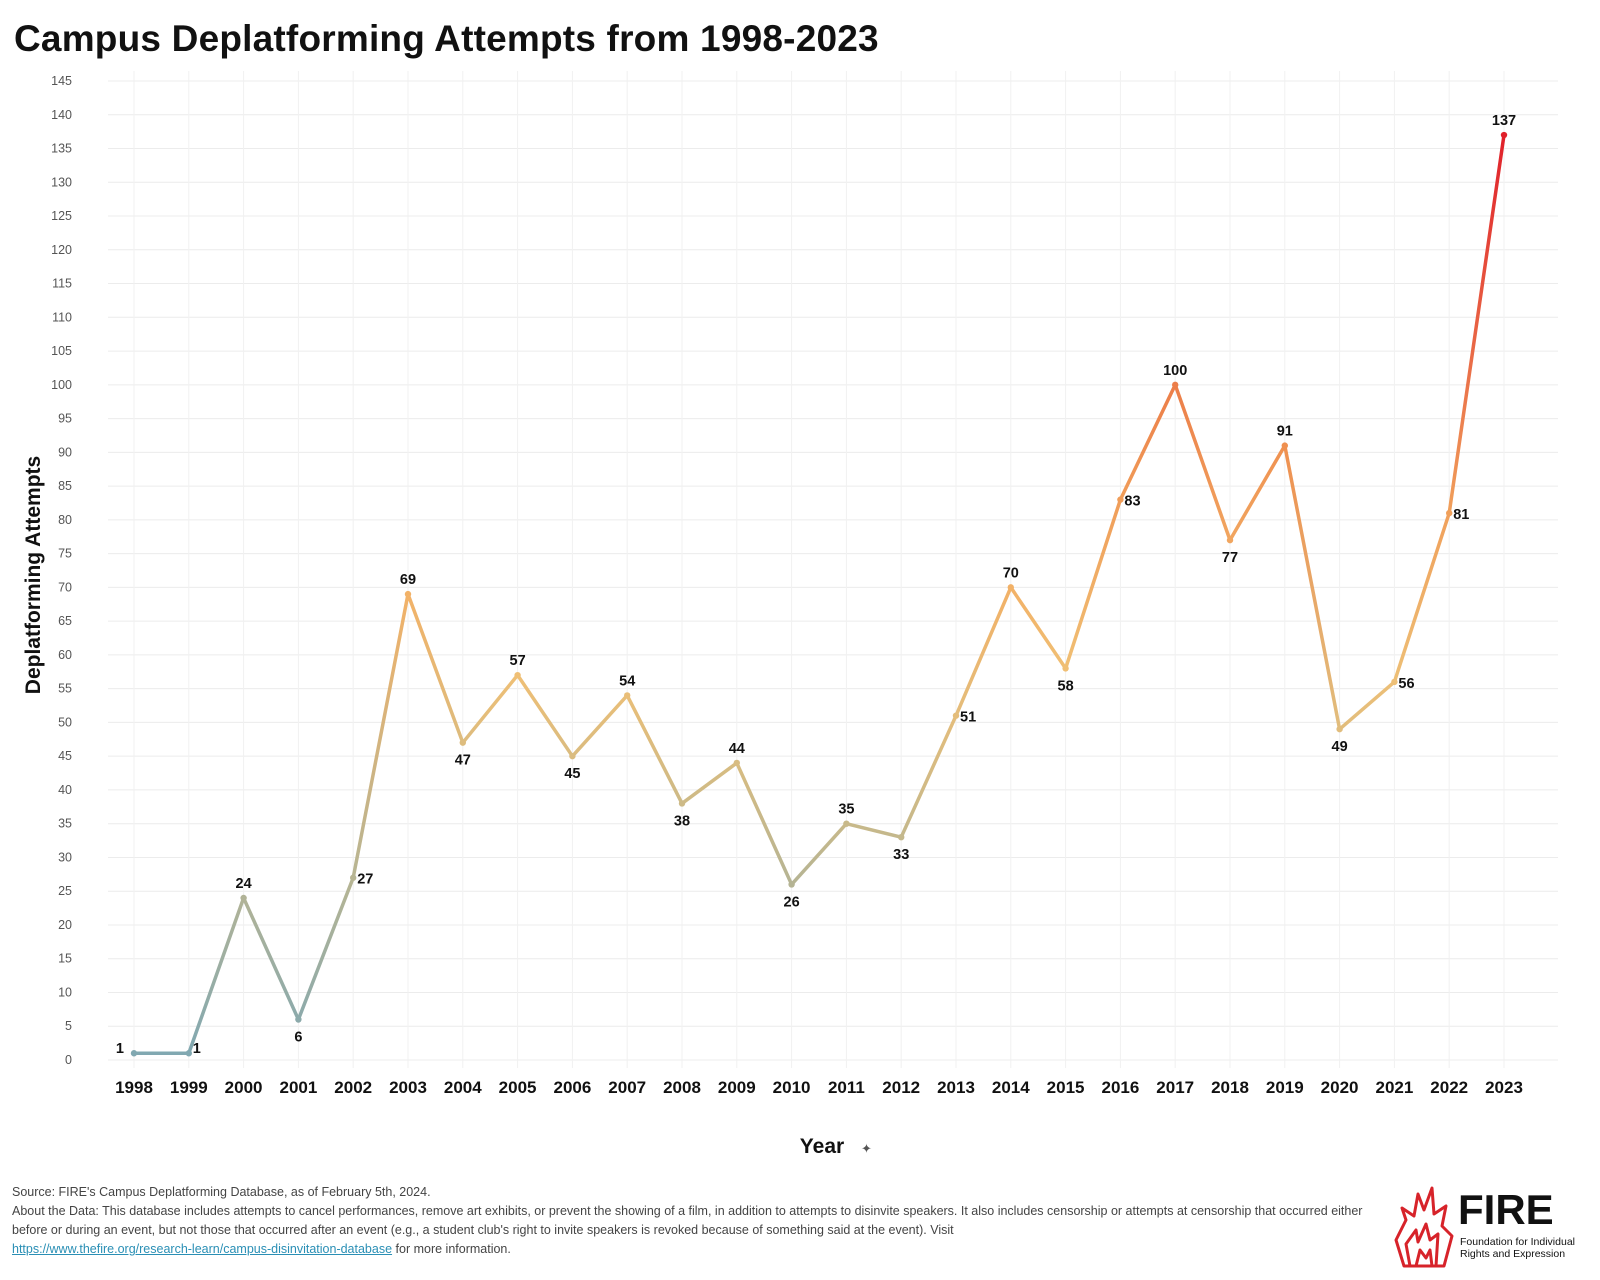 This screenshot has width=1600, height=1280. I want to click on y-tick-label: 100, so click(61, 385).